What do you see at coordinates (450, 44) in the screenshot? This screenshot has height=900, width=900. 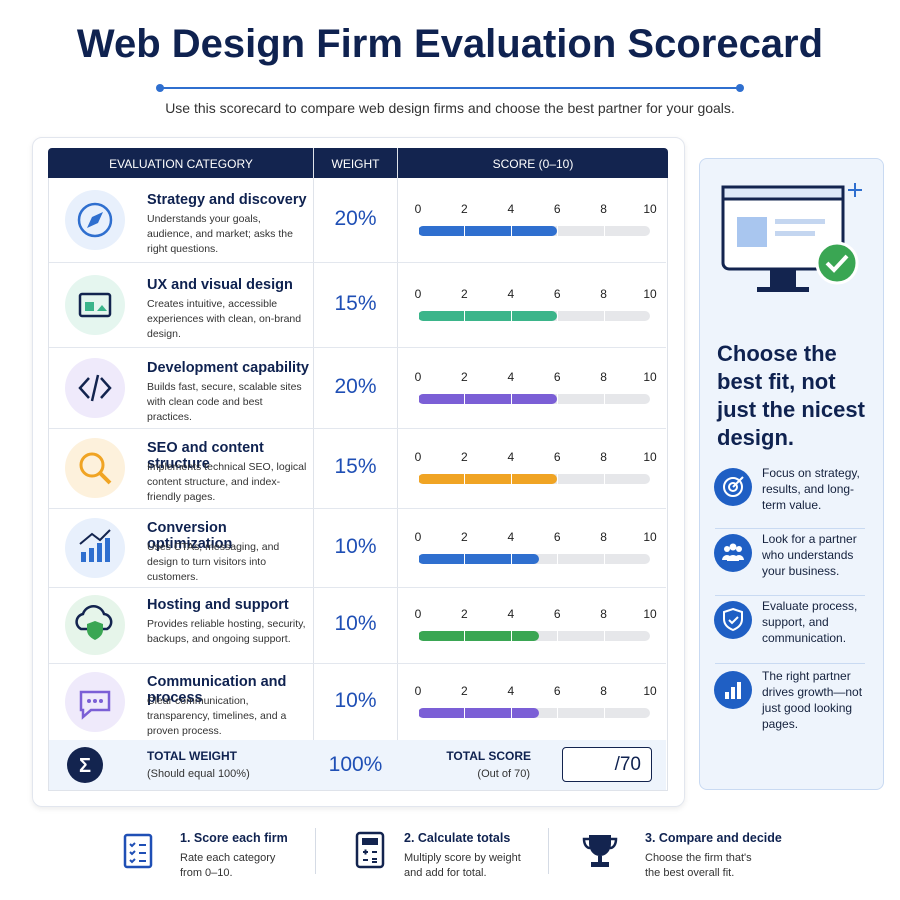 I see `title: Web Design Firm Evaluation Scorecard` at bounding box center [450, 44].